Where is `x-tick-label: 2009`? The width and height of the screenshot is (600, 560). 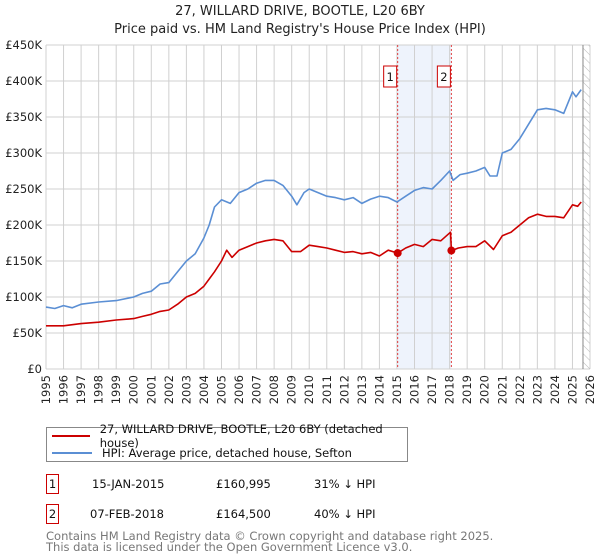
x-tick-label: 2009 is located at coordinates (292, 389).